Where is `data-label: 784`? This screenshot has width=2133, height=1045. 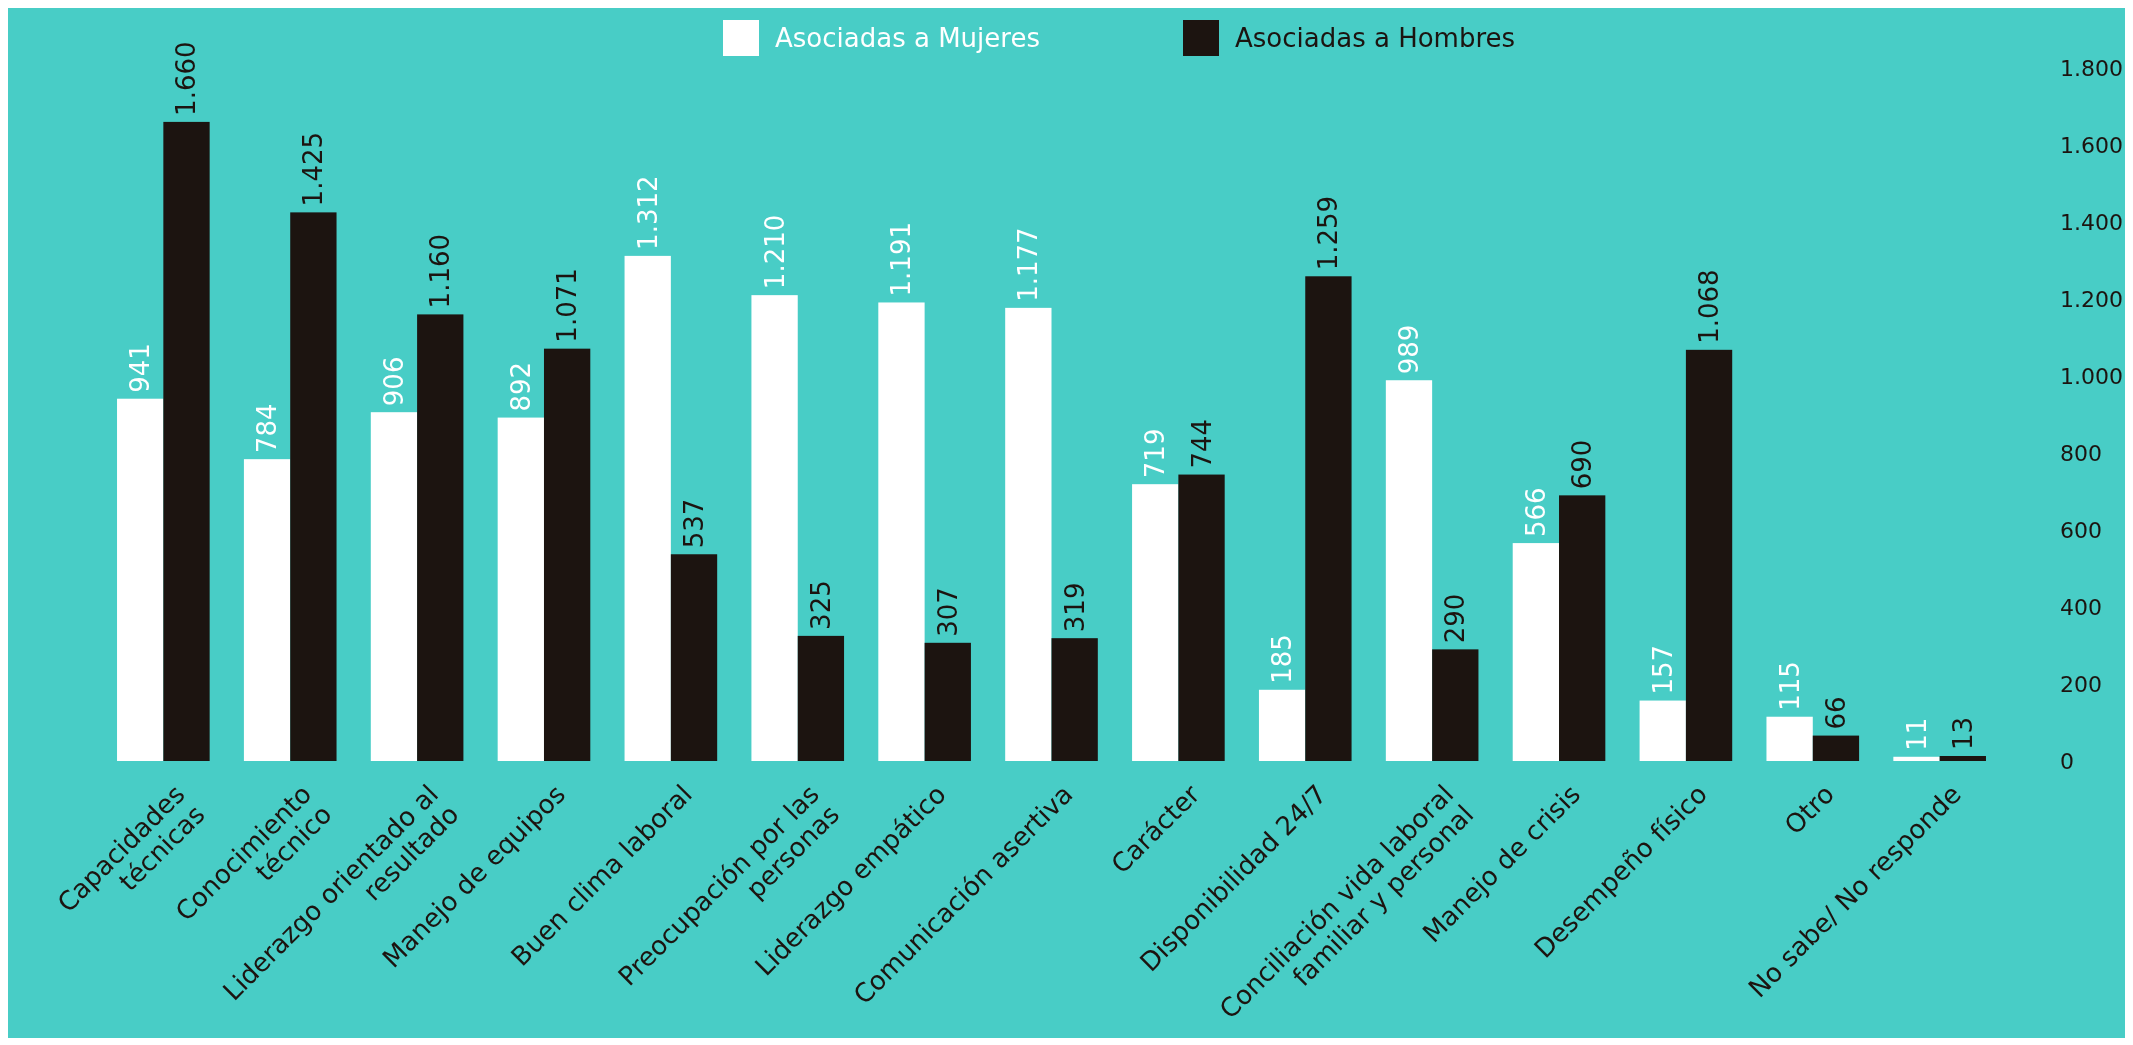
data-label: 784 is located at coordinates (267, 428).